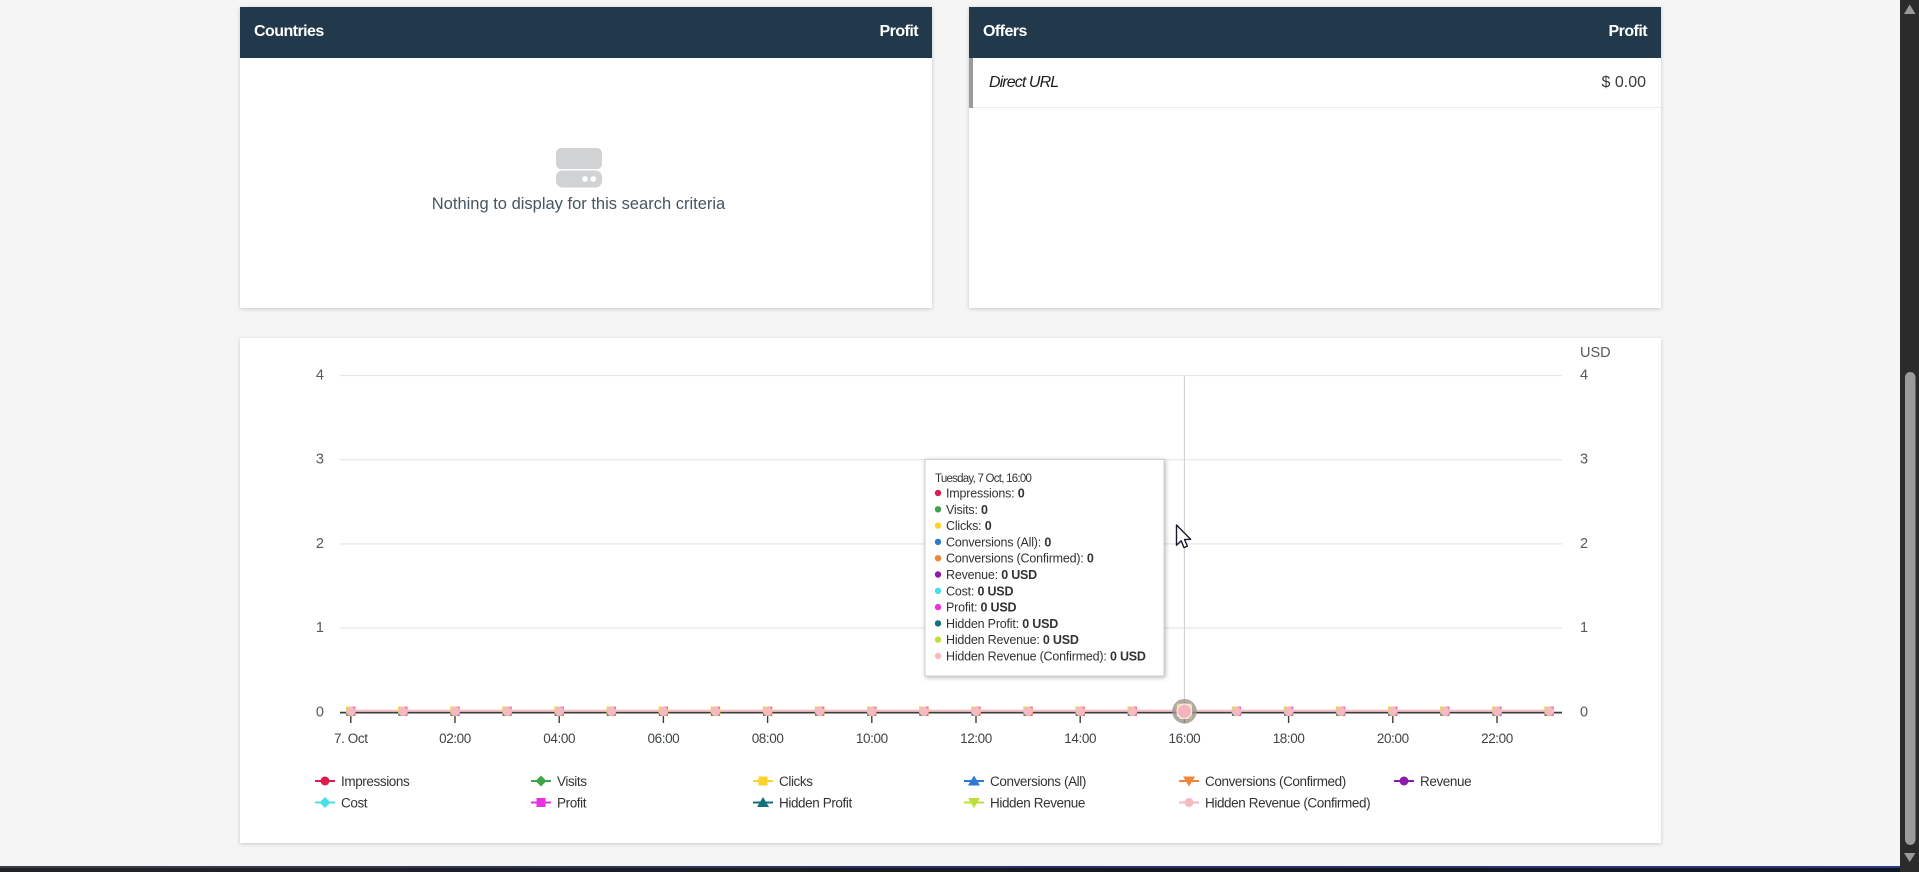  I want to click on svg-text: Cost, so click(354, 803).